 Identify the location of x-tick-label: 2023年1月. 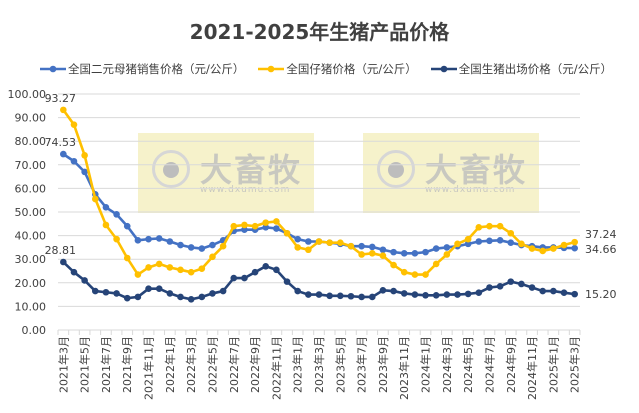
(298, 364).